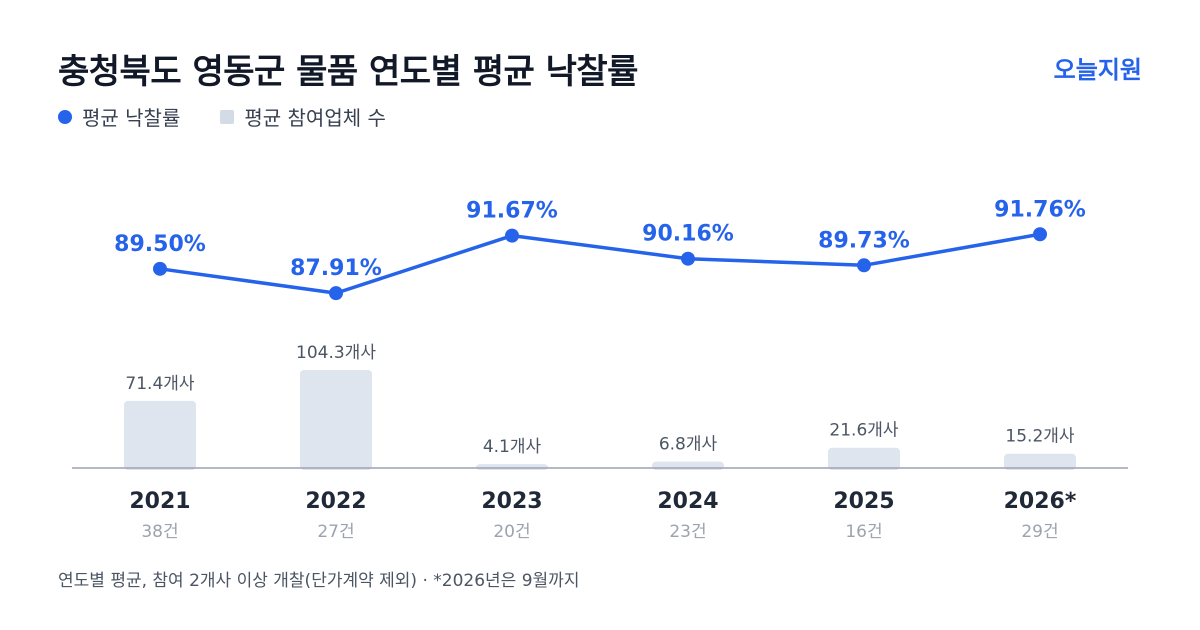  I want to click on bar-label-2023: 4.1개사, so click(512, 447).